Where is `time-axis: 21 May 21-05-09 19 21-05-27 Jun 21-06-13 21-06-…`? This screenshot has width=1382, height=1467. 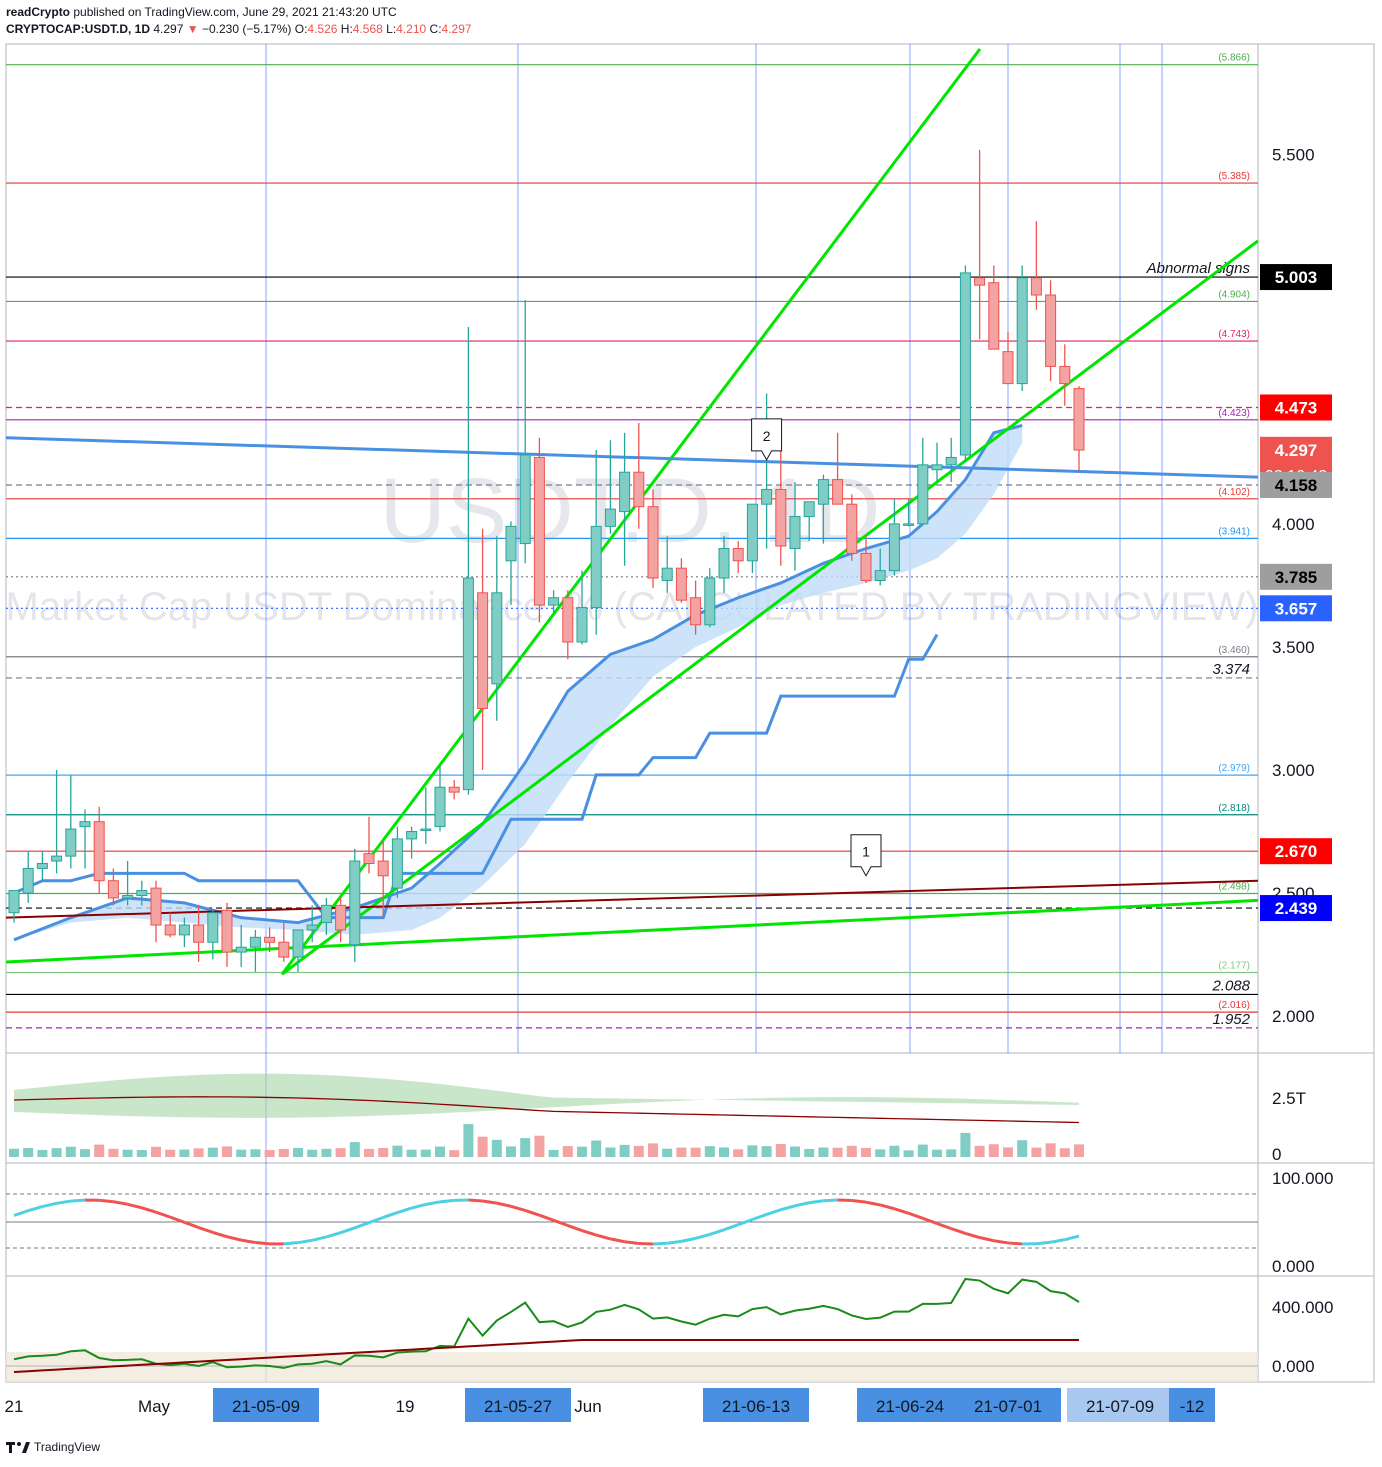
time-axis: 21 May 21-05-09 19 21-05-27 Jun 21-06-13 21-06-… is located at coordinates (610, 1405).